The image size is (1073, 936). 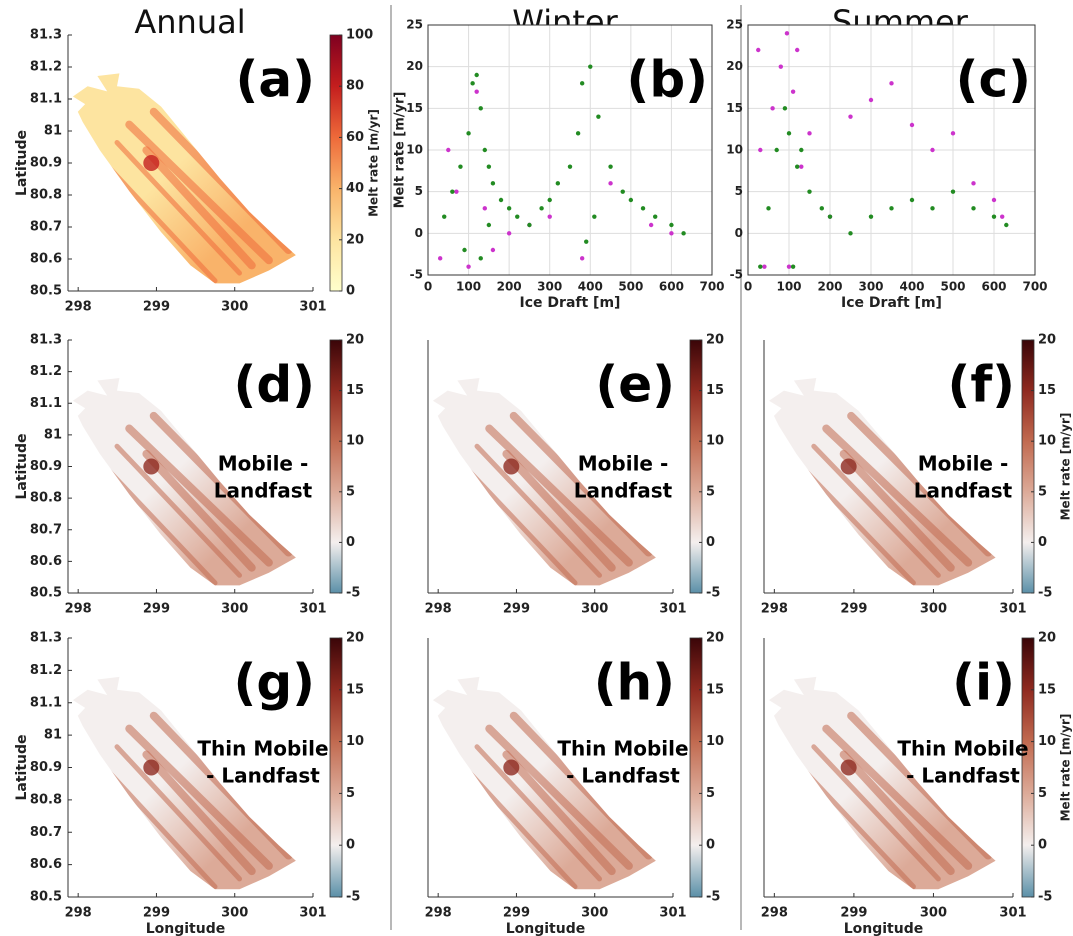 I want to click on colorbar-tick-label: 20, so click(x=355, y=638).